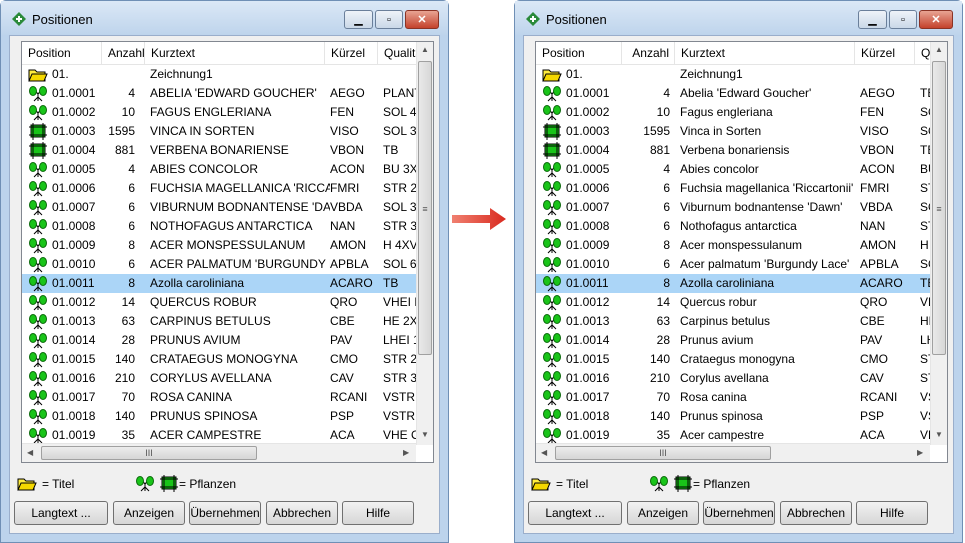 The width and height of the screenshot is (965, 543). What do you see at coordinates (128, 321) in the screenshot?
I see `cell-anzahl: 63` at bounding box center [128, 321].